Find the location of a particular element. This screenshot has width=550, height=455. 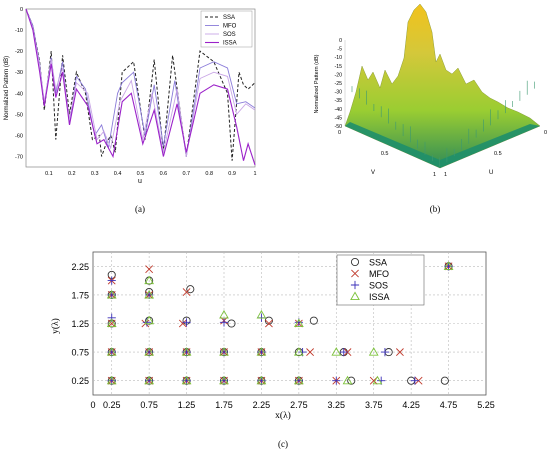

series-lines is located at coordinates (140, 87).